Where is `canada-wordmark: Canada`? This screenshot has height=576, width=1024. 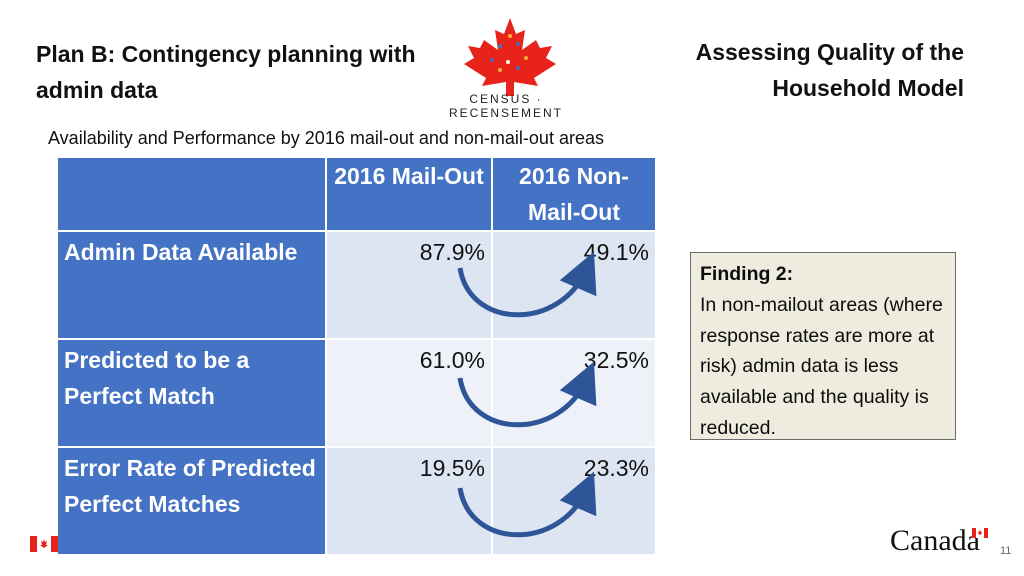 canada-wordmark: Canada is located at coordinates (935, 540).